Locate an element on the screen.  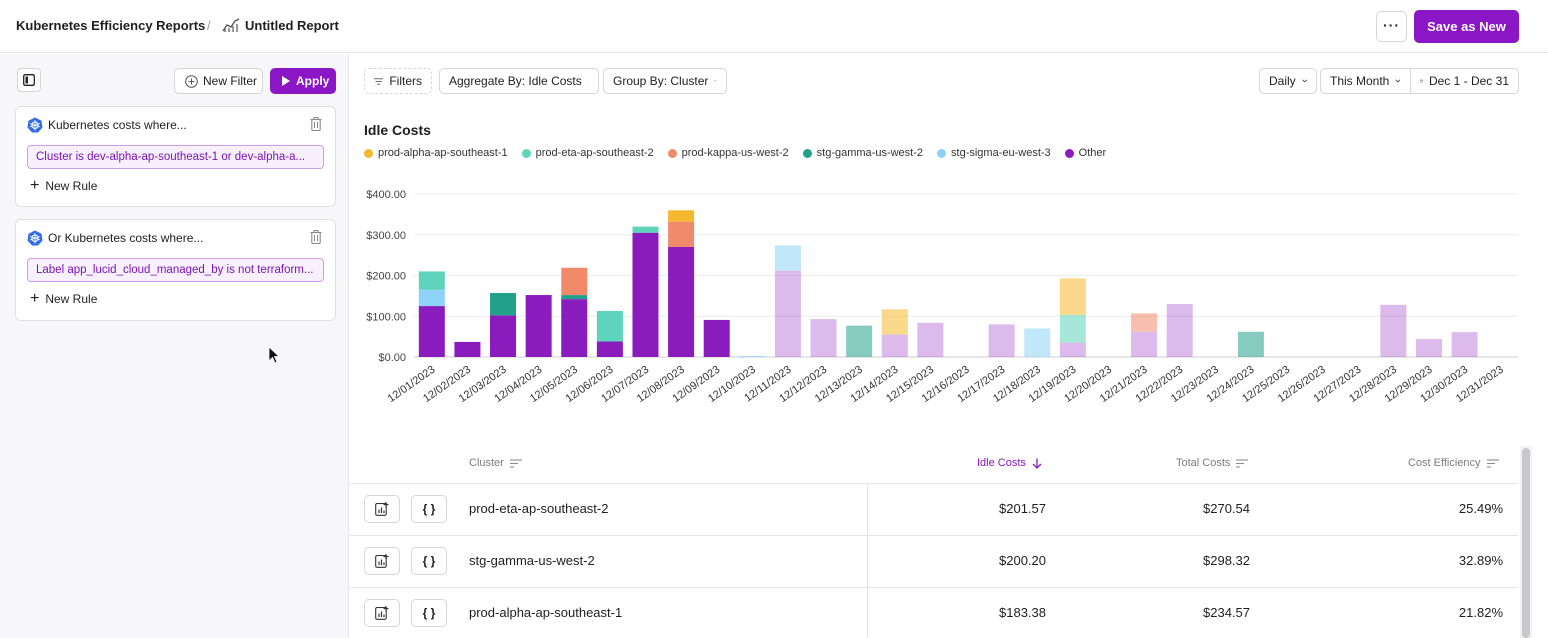
legend-item: stg-gamma-us-west-2 is located at coordinates (863, 153).